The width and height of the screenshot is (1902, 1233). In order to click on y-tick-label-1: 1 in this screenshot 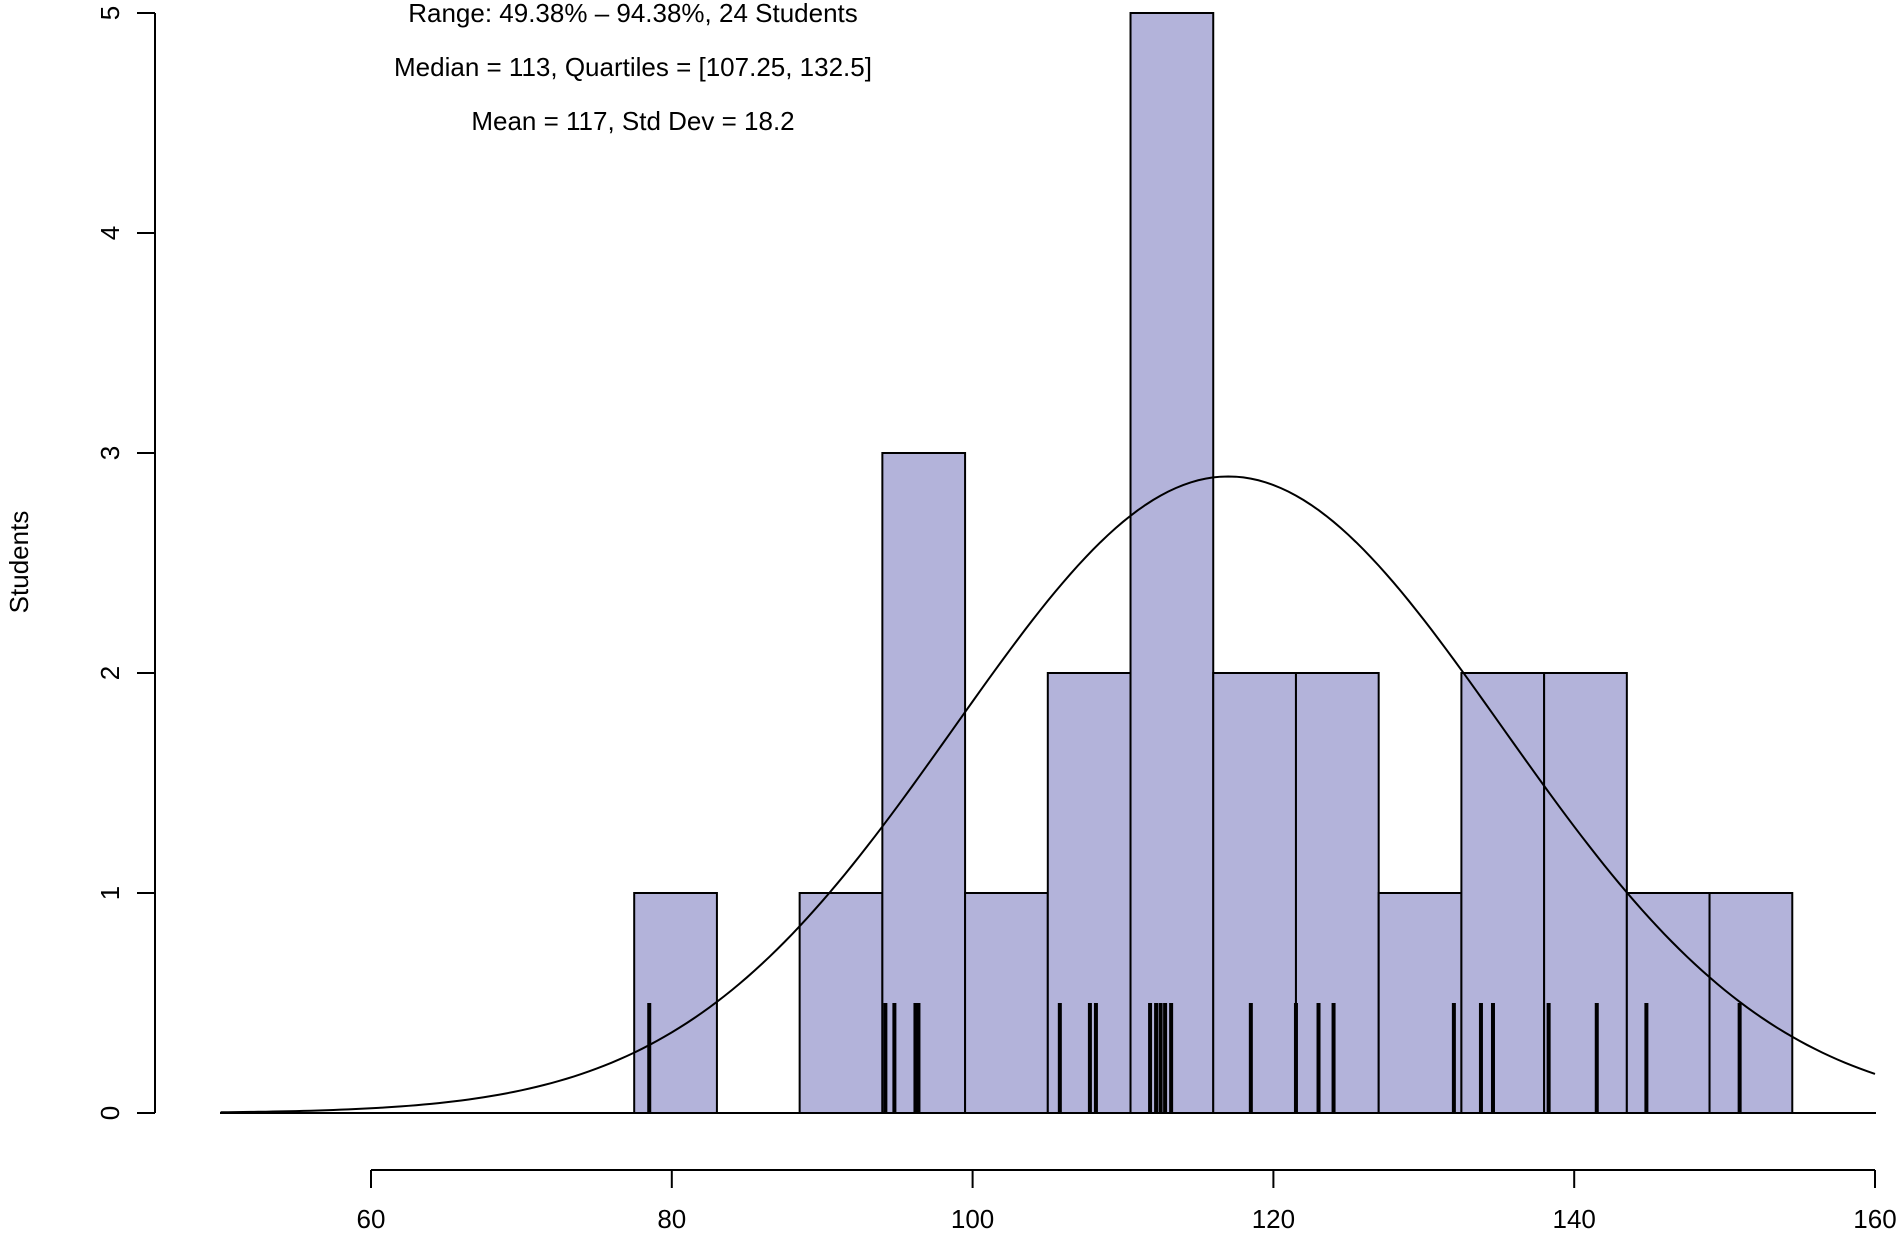, I will do `click(110, 893)`.